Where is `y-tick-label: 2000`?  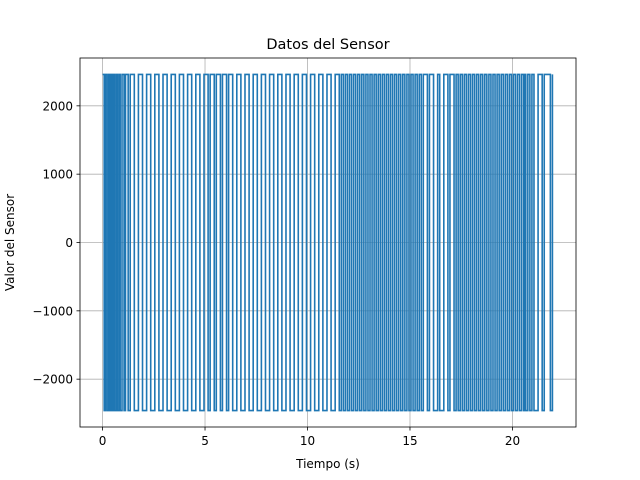
y-tick-label: 2000 is located at coordinates (57, 106).